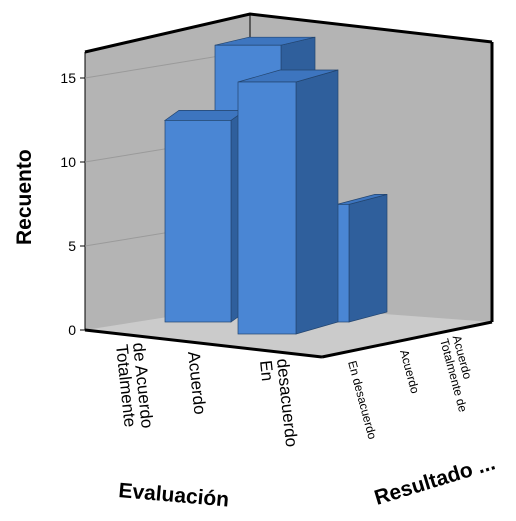 Image resolution: width=516 pixels, height=521 pixels. I want to click on x-category-labels: Totalmentede Acuerdo Acuerdo Endesacuerdo, so click(206, 396).